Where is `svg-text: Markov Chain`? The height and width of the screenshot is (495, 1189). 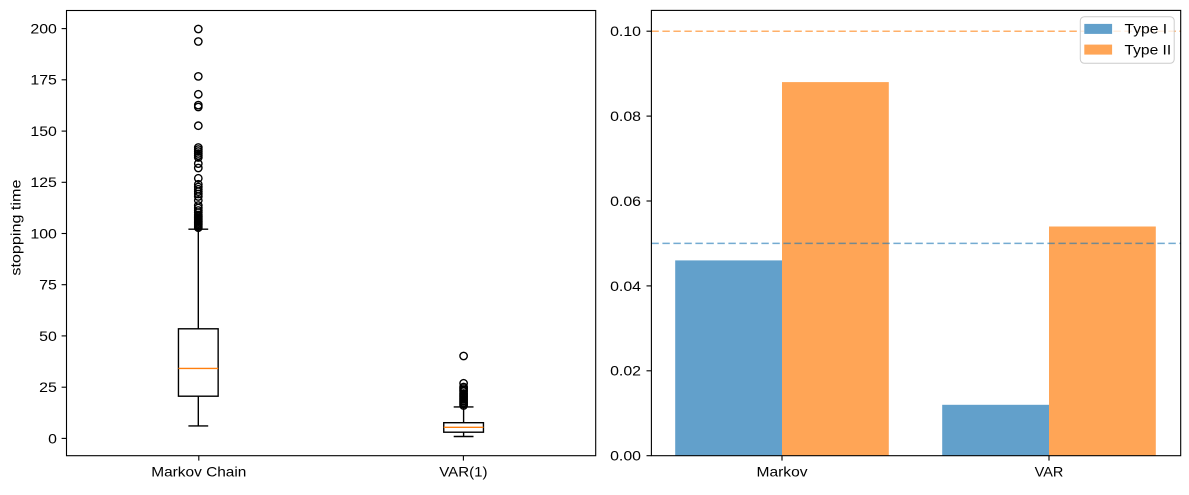 svg-text: Markov Chain is located at coordinates (198, 472).